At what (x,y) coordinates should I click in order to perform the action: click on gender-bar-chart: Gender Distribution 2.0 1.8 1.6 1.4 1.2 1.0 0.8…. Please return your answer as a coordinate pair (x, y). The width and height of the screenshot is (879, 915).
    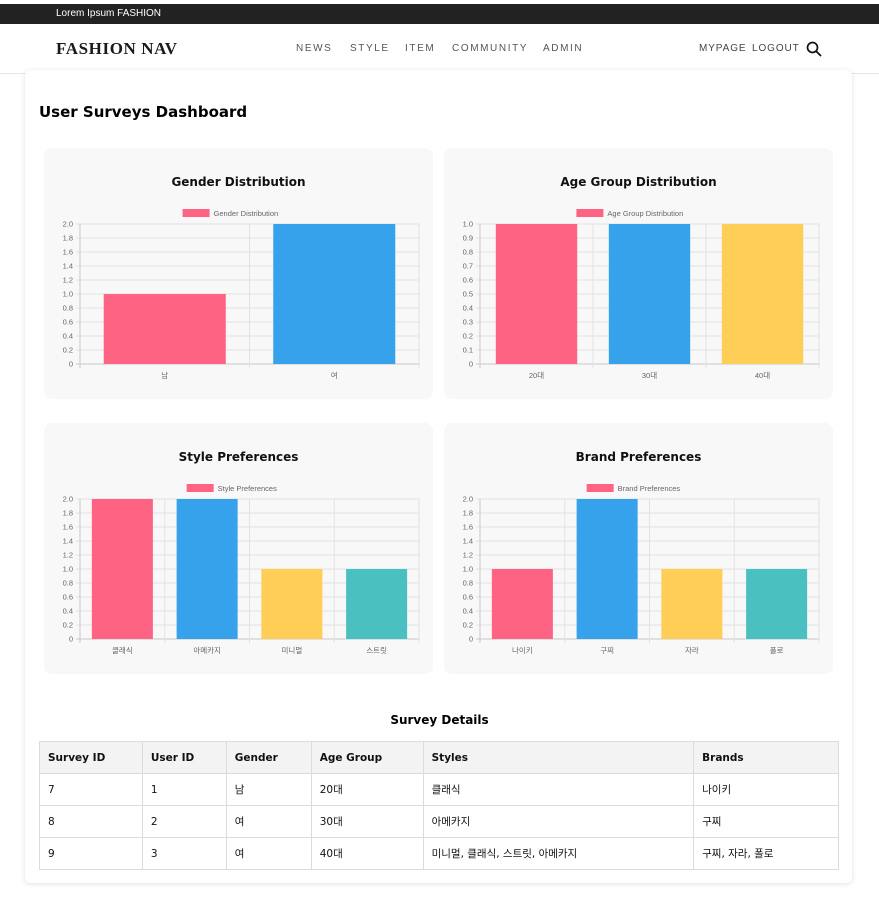
    Looking at the image, I should click on (241, 294).